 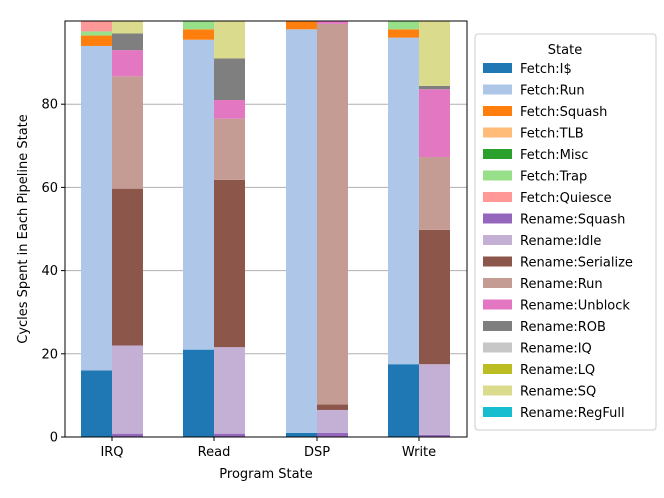 I want to click on x-tick-label-write: Write, so click(x=419, y=452).